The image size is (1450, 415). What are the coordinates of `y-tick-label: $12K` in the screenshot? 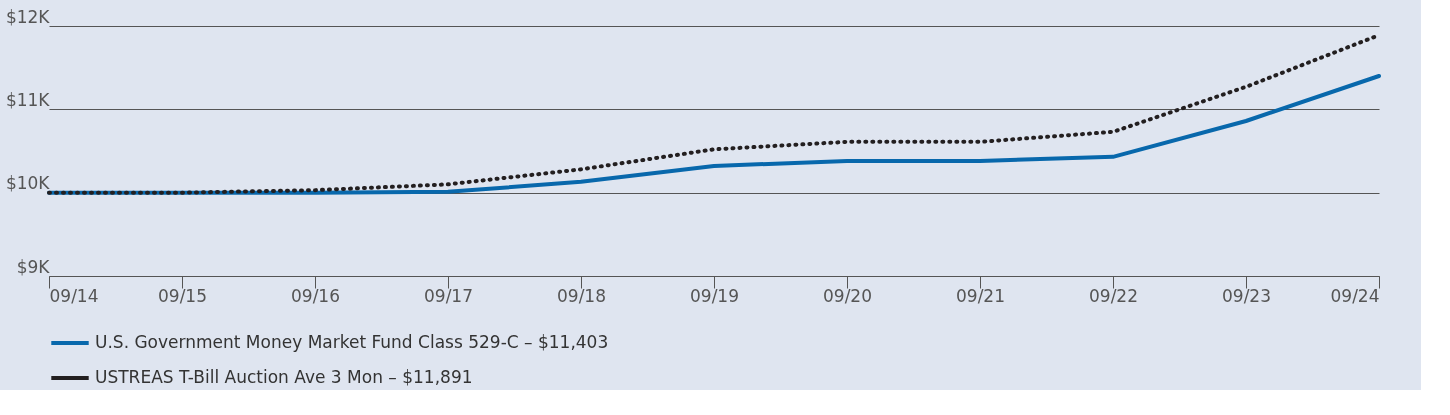 It's located at (28, 16).